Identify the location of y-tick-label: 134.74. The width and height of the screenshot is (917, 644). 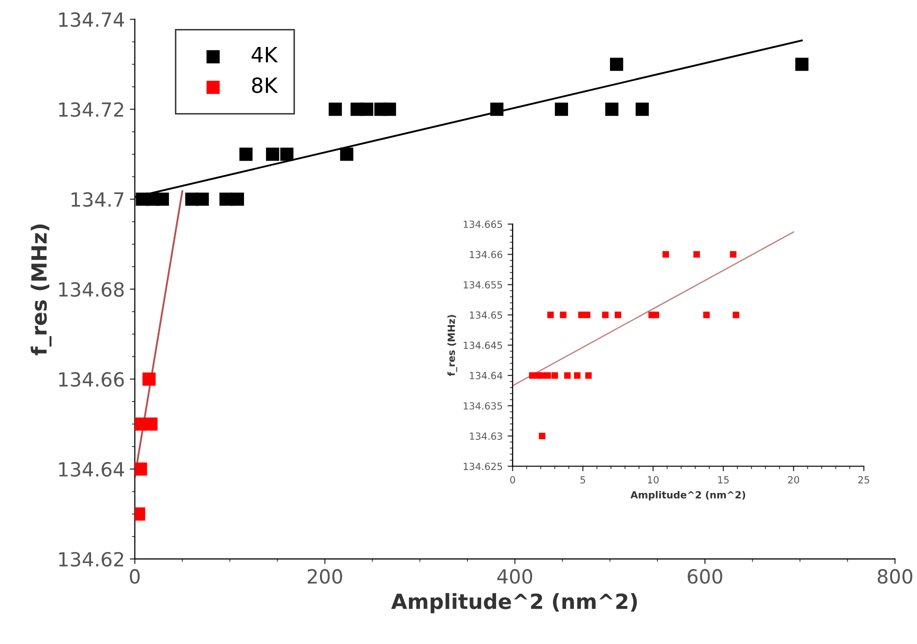
(91, 19).